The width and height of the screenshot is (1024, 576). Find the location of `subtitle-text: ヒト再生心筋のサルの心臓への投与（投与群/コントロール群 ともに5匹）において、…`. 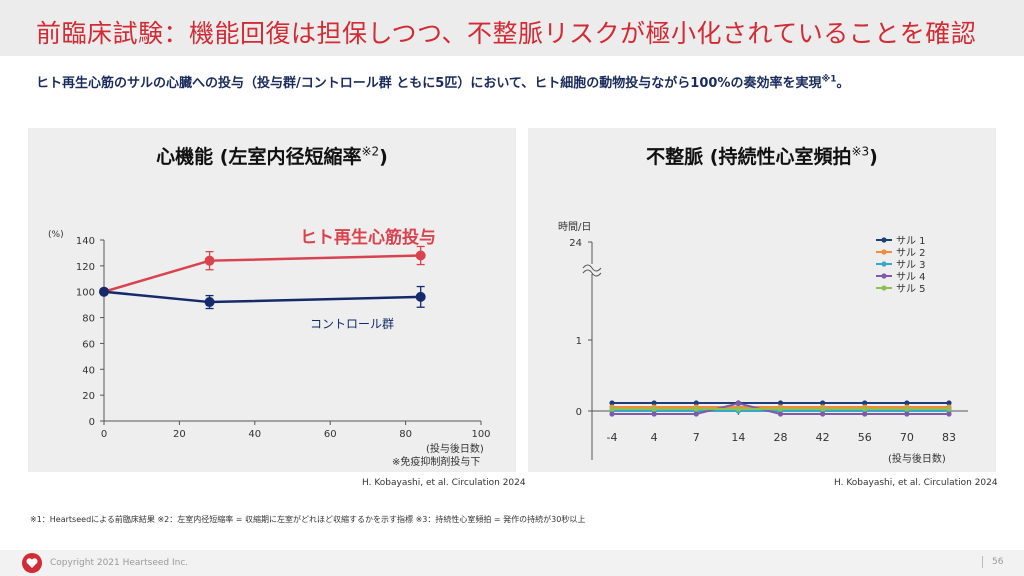

subtitle-text: ヒト再生心筋のサルの心臓への投与（投与群/コントロール群 ともに5匹）において、… is located at coordinates (429, 83).